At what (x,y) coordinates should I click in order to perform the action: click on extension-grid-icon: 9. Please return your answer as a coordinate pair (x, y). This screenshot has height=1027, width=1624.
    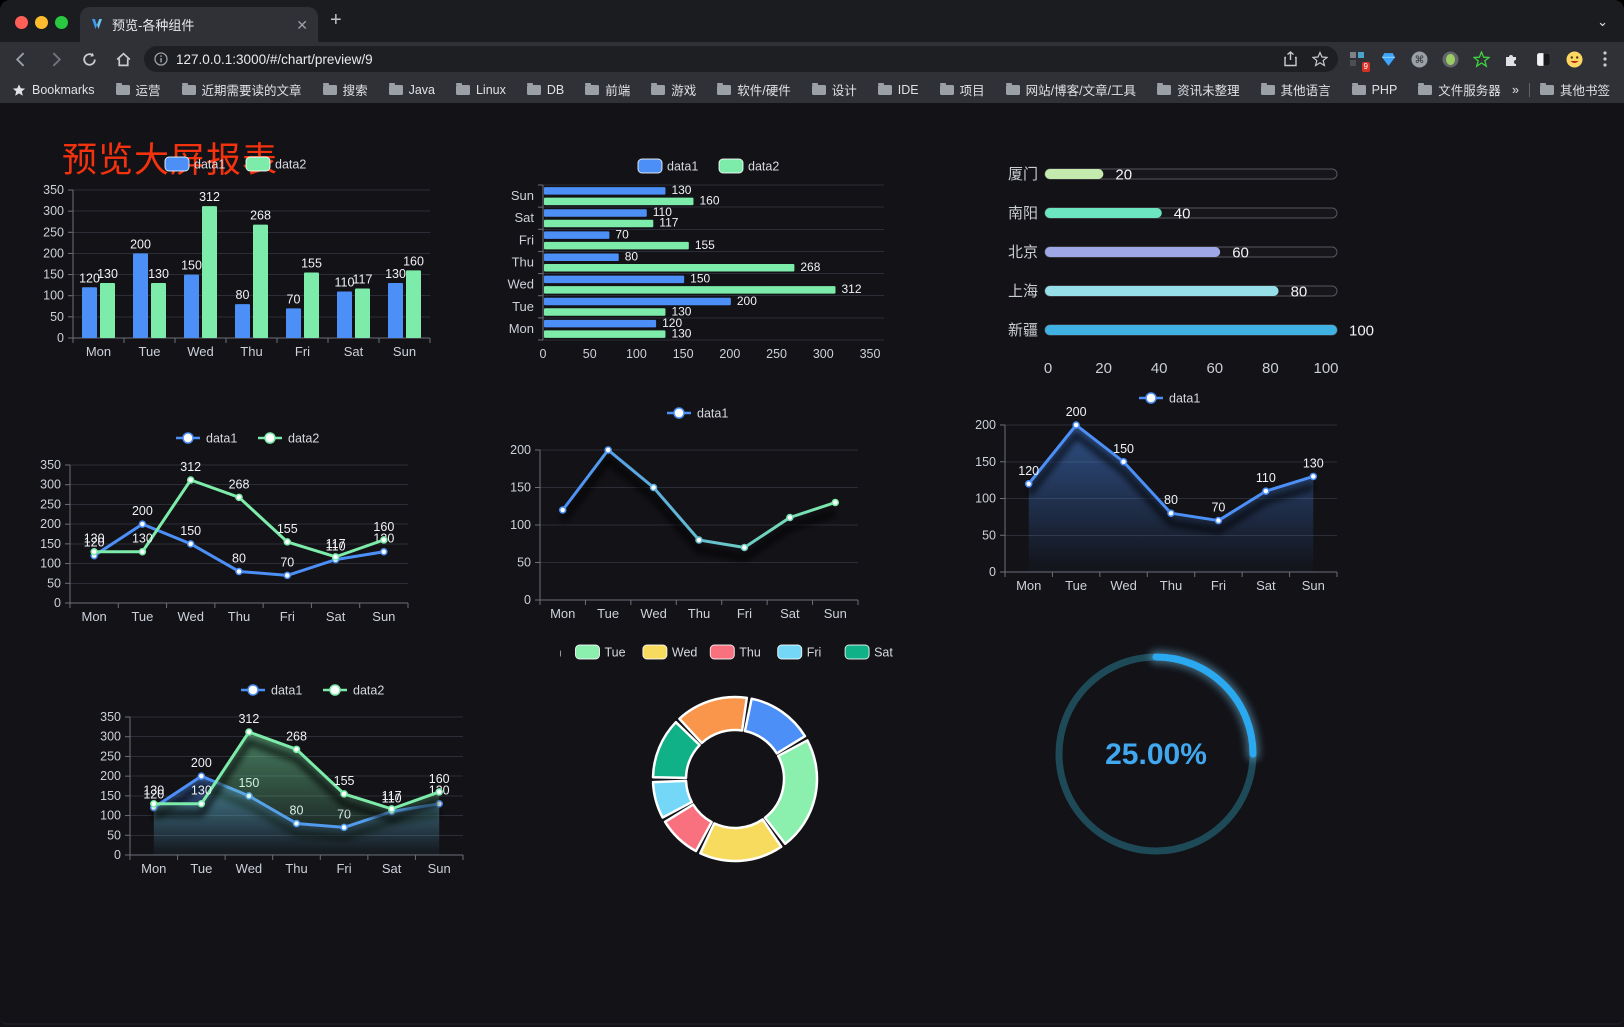
    Looking at the image, I should click on (1359, 61).